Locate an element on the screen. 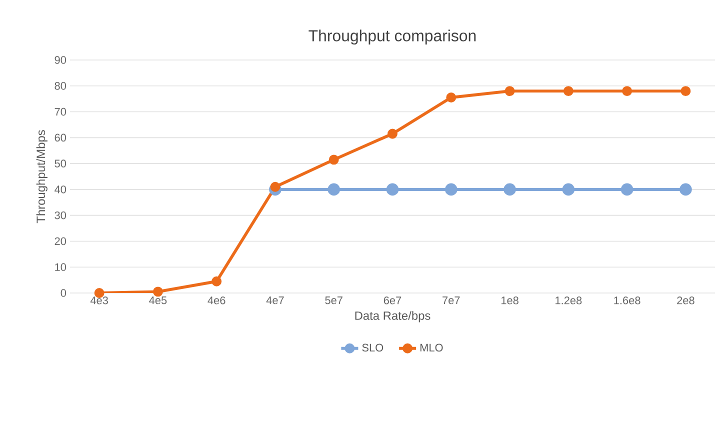 The image size is (721, 421). y-tick-label: 40 is located at coordinates (60, 190).